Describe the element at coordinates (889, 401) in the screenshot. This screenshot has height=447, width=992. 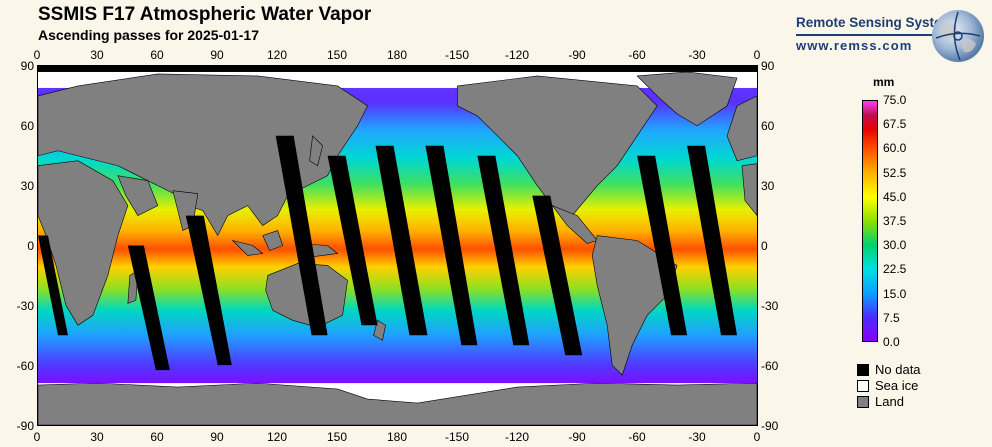
I see `legend-label: Land` at that location.